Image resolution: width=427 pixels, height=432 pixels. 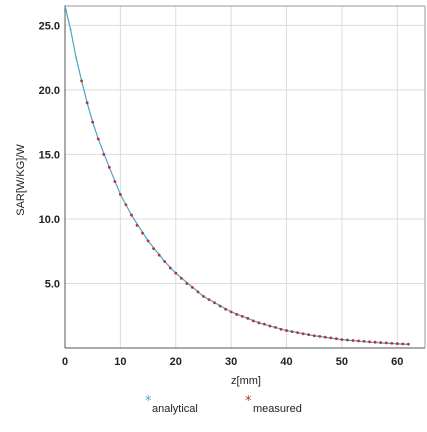 I want to click on x-tick-label-6: 60, so click(x=397, y=362).